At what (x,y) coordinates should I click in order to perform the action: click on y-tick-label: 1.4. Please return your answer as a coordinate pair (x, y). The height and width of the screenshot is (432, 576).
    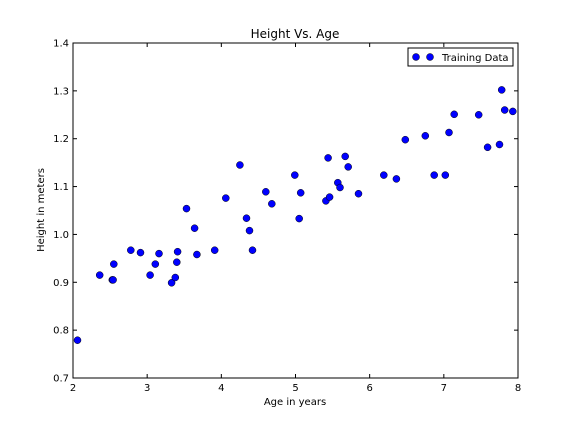
    Looking at the image, I should click on (61, 44).